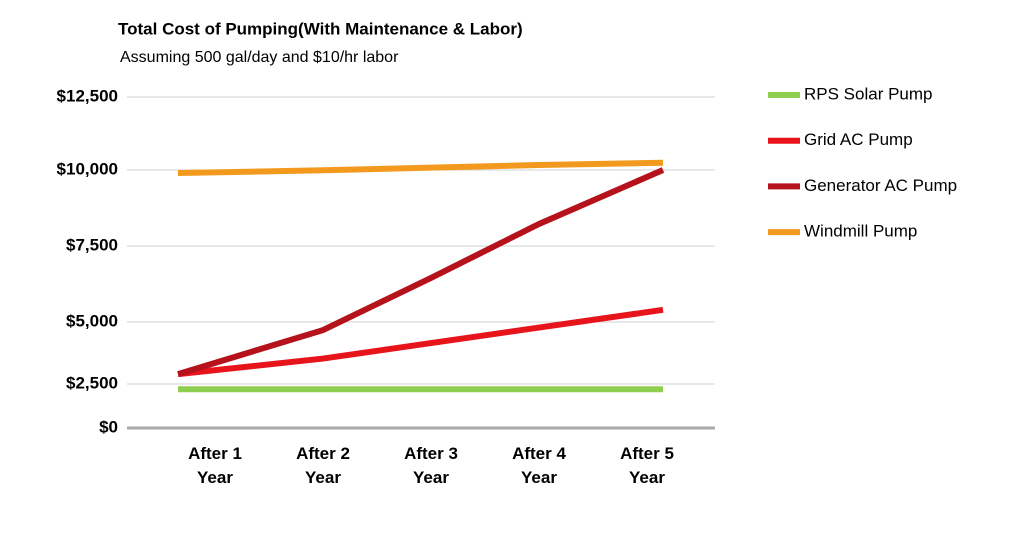  What do you see at coordinates (259, 57) in the screenshot?
I see `chart-subtitle: Assuming 500 gal/day and $10/hr labor` at bounding box center [259, 57].